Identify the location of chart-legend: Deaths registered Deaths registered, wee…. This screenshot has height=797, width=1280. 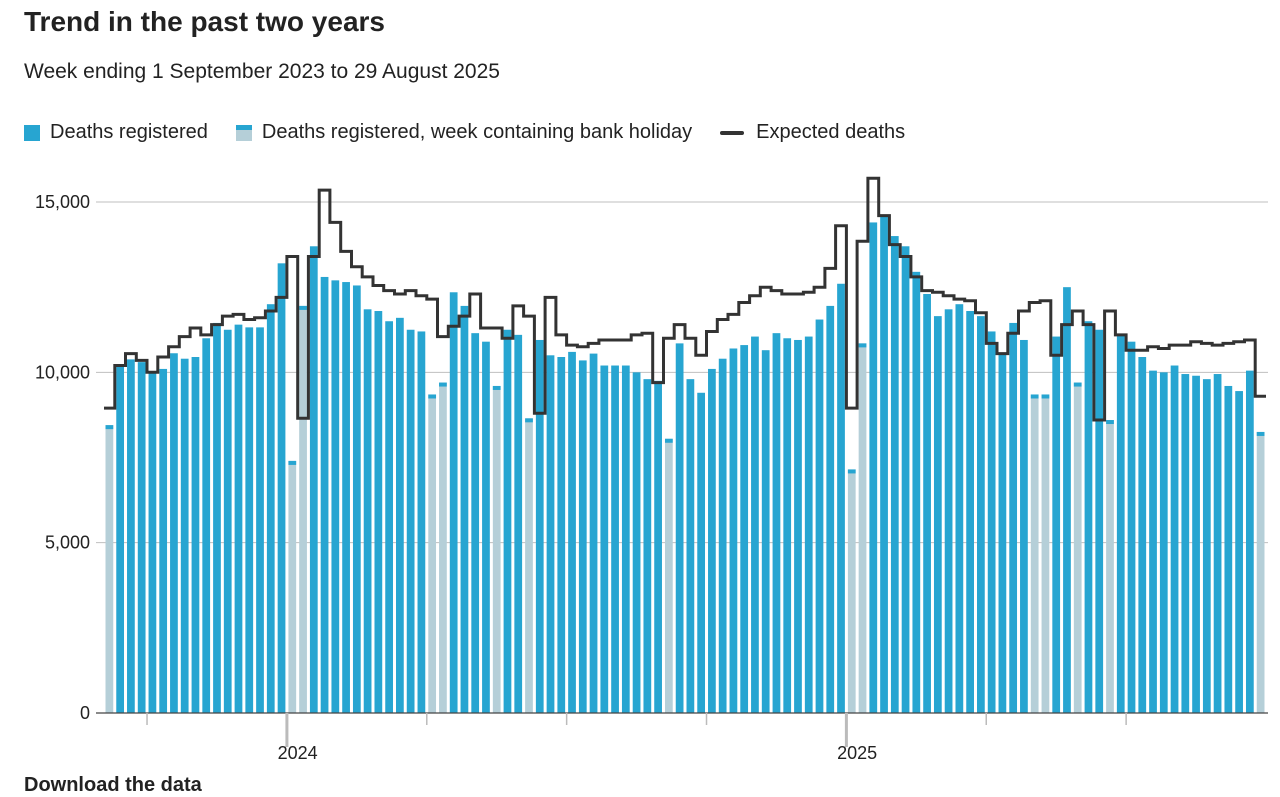
(478, 132).